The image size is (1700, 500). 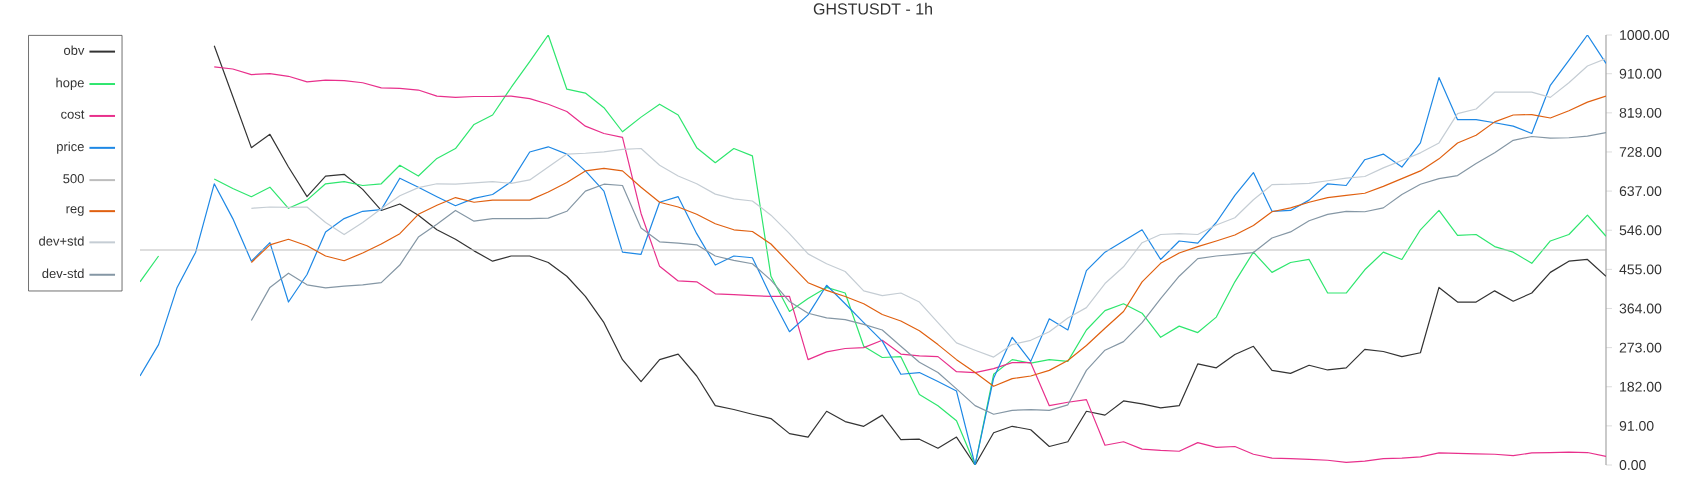 What do you see at coordinates (73, 179) in the screenshot?
I see `legend-label: 500` at bounding box center [73, 179].